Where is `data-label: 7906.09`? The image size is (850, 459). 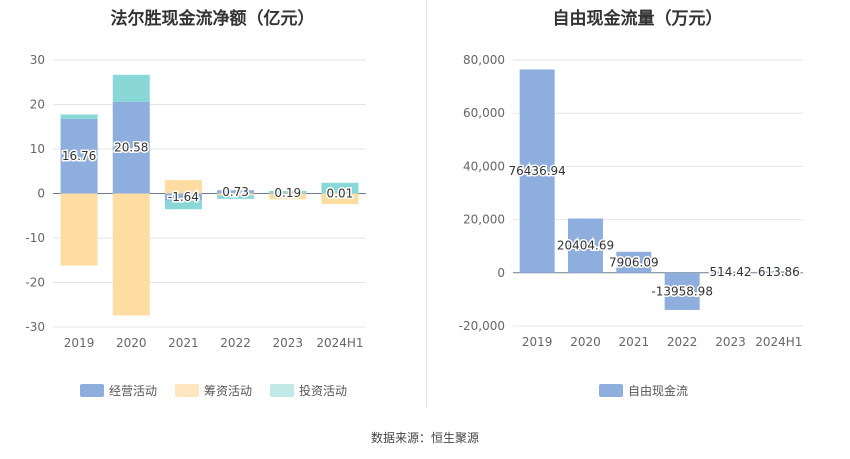 data-label: 7906.09 is located at coordinates (634, 262).